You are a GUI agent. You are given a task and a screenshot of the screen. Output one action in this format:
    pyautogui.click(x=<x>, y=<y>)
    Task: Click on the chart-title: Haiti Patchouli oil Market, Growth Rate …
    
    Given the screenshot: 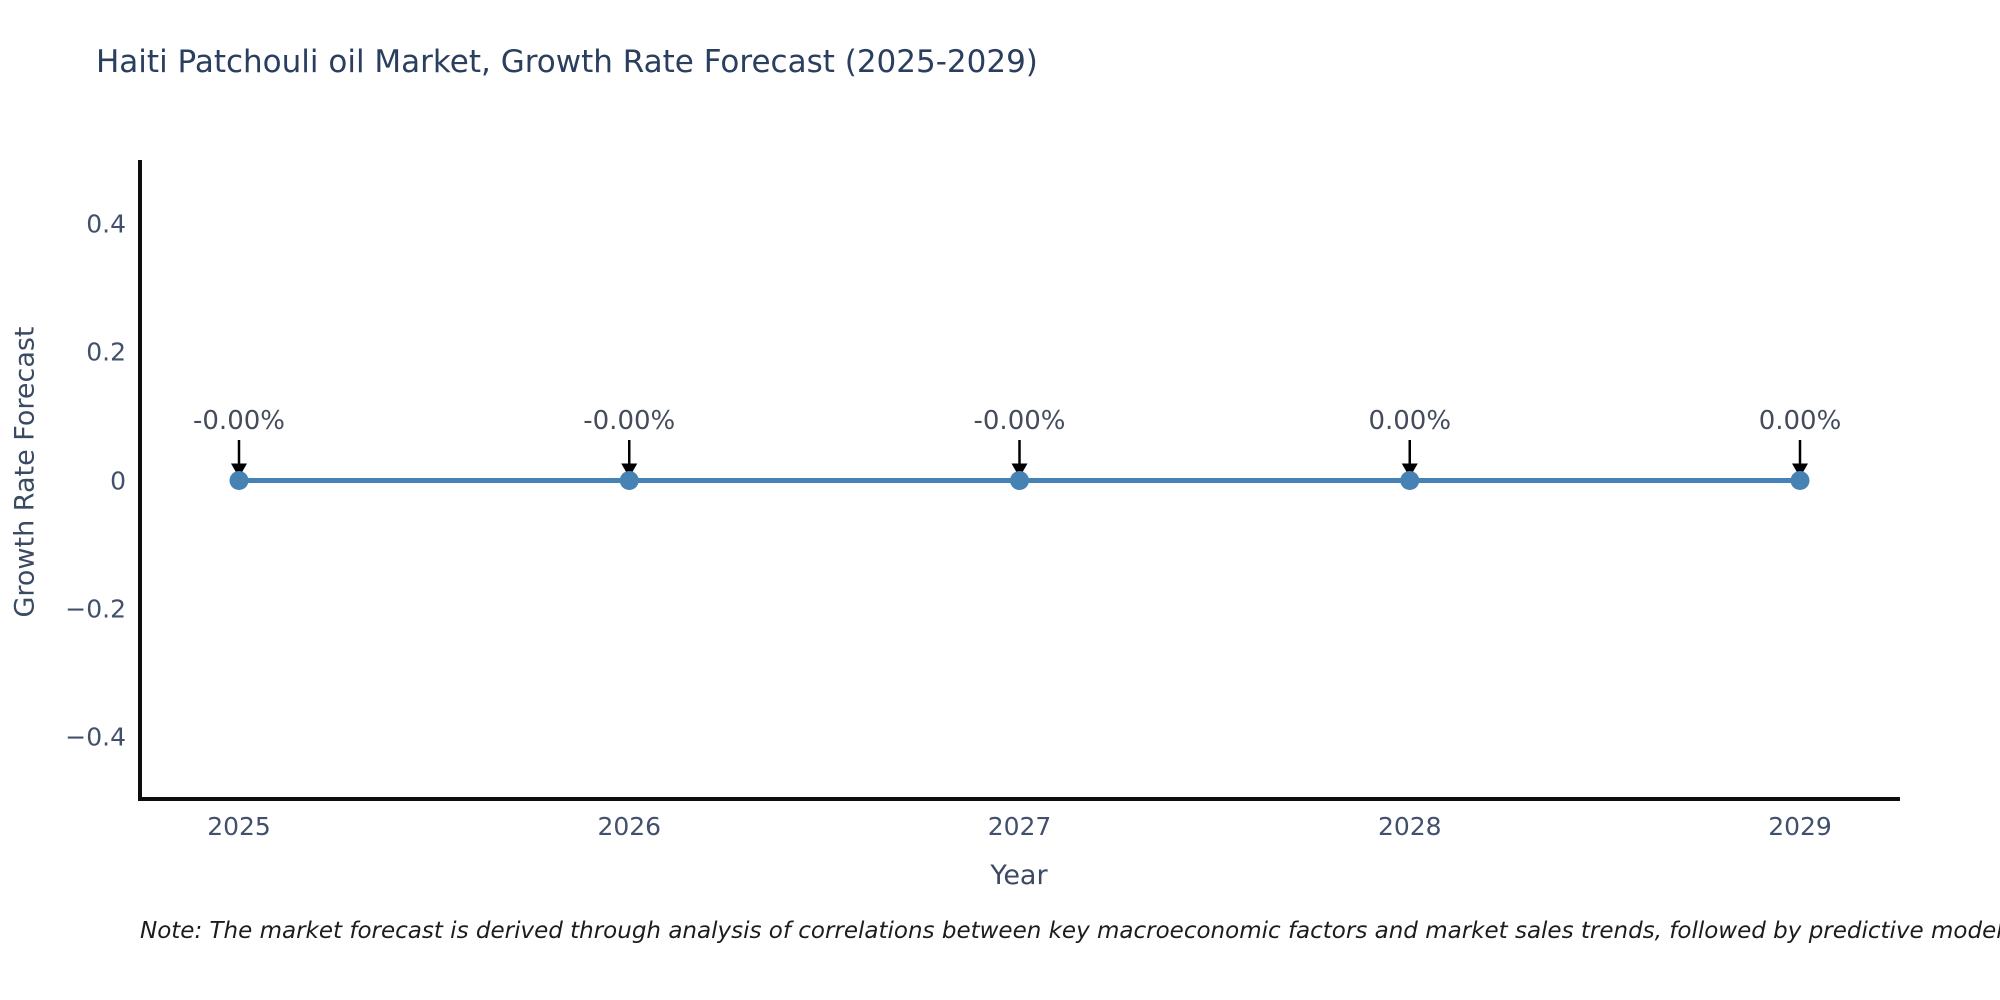 What is the action you would take?
    pyautogui.click(x=567, y=62)
    